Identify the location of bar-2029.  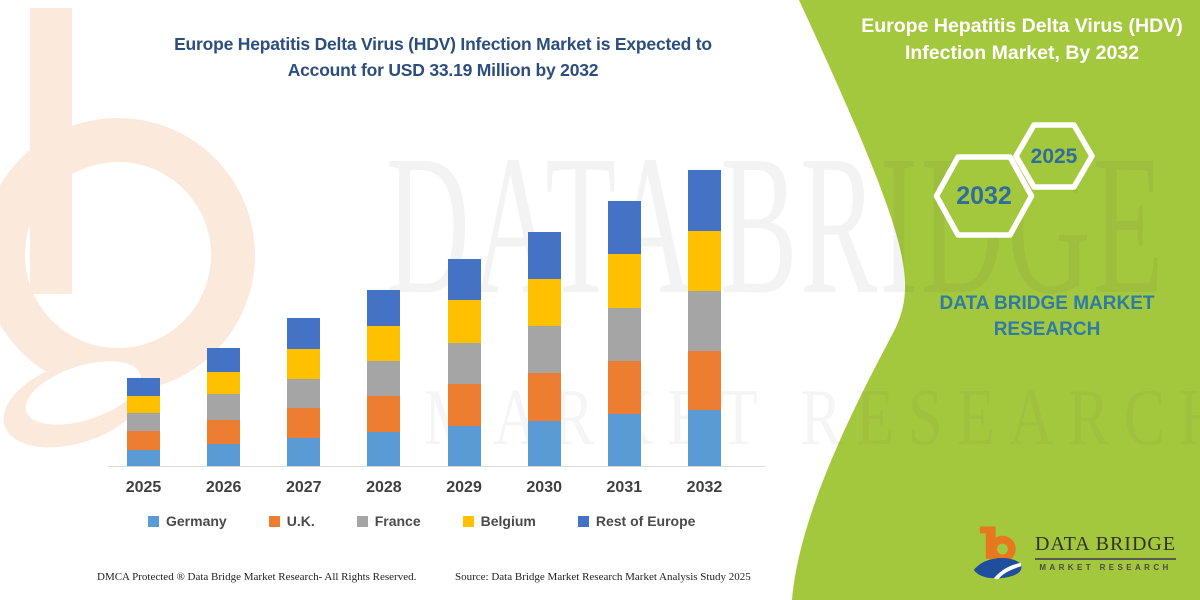
(464, 363).